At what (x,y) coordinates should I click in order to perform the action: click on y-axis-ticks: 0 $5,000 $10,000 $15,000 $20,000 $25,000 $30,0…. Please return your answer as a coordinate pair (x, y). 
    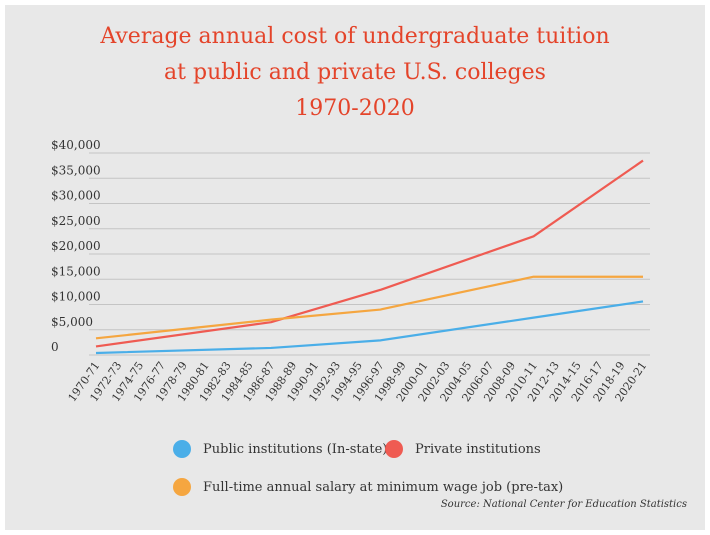
    Looking at the image, I should click on (76, 246).